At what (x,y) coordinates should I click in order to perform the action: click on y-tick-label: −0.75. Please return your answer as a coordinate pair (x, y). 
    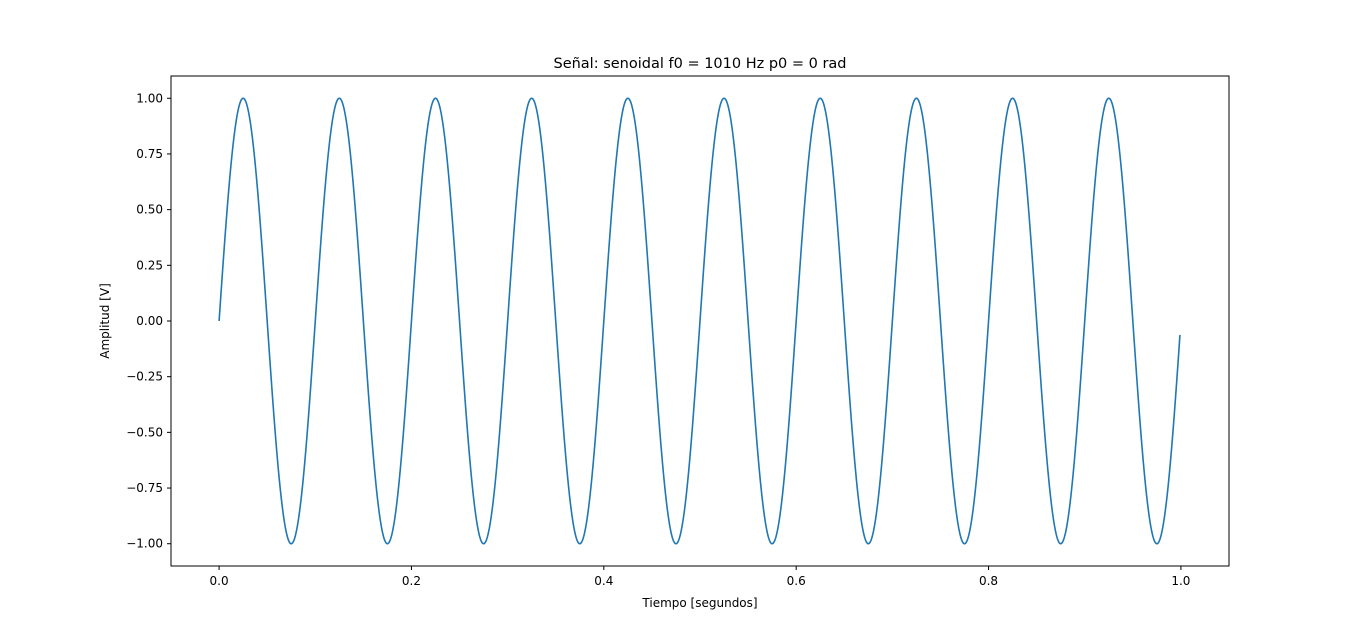
    Looking at the image, I should click on (144, 488).